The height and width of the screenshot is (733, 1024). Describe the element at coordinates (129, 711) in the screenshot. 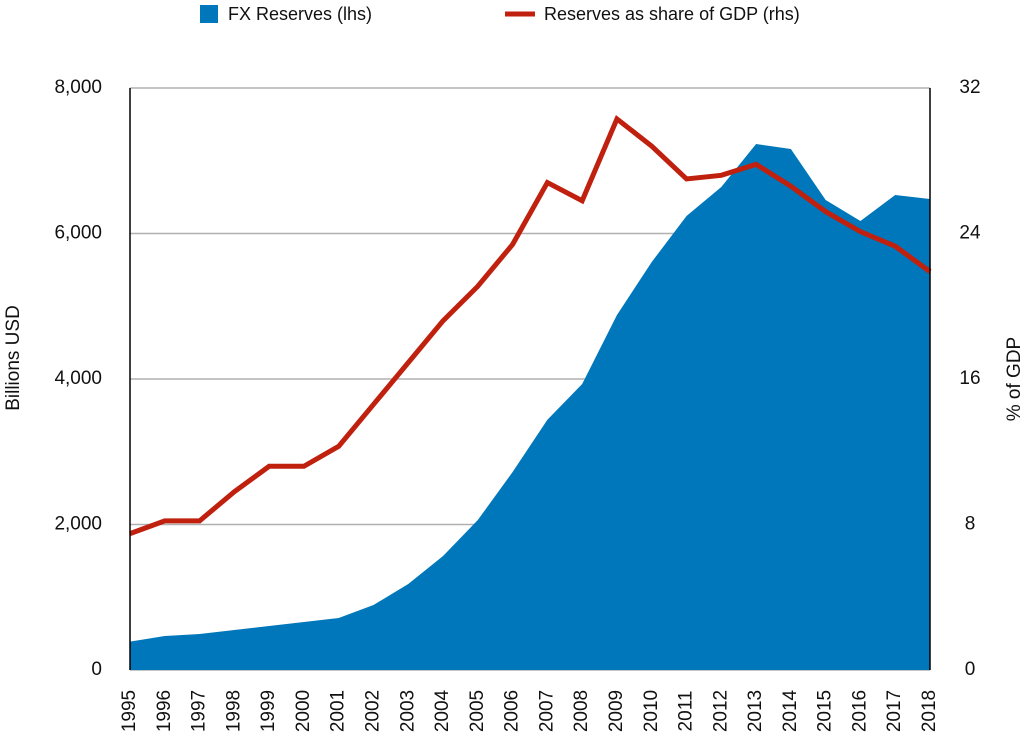

I see `x-tick-label: 1995` at that location.